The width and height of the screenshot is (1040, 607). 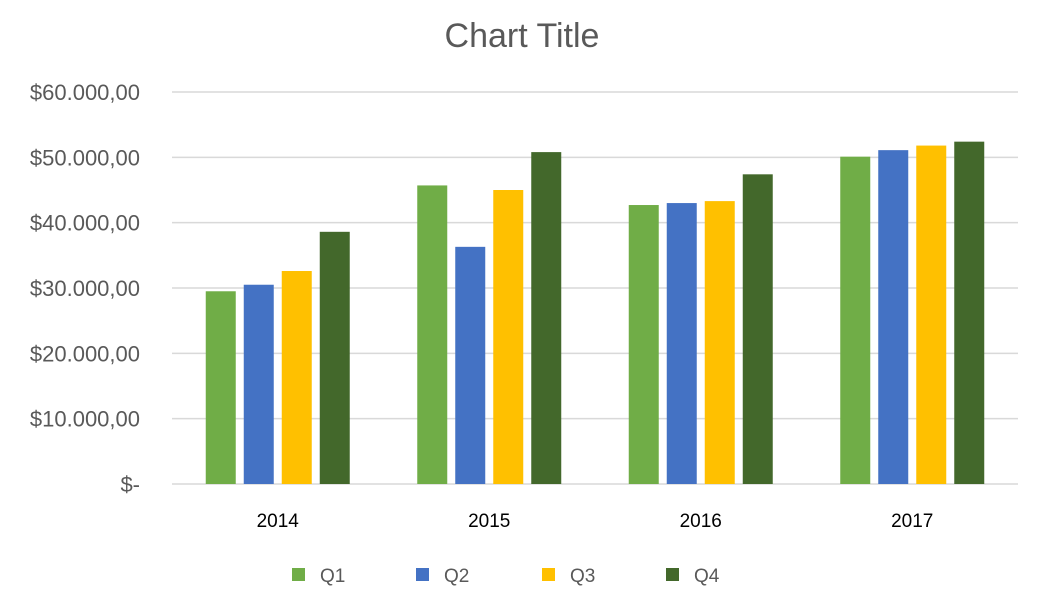 I want to click on chart-title: Chart Title, so click(x=522, y=36).